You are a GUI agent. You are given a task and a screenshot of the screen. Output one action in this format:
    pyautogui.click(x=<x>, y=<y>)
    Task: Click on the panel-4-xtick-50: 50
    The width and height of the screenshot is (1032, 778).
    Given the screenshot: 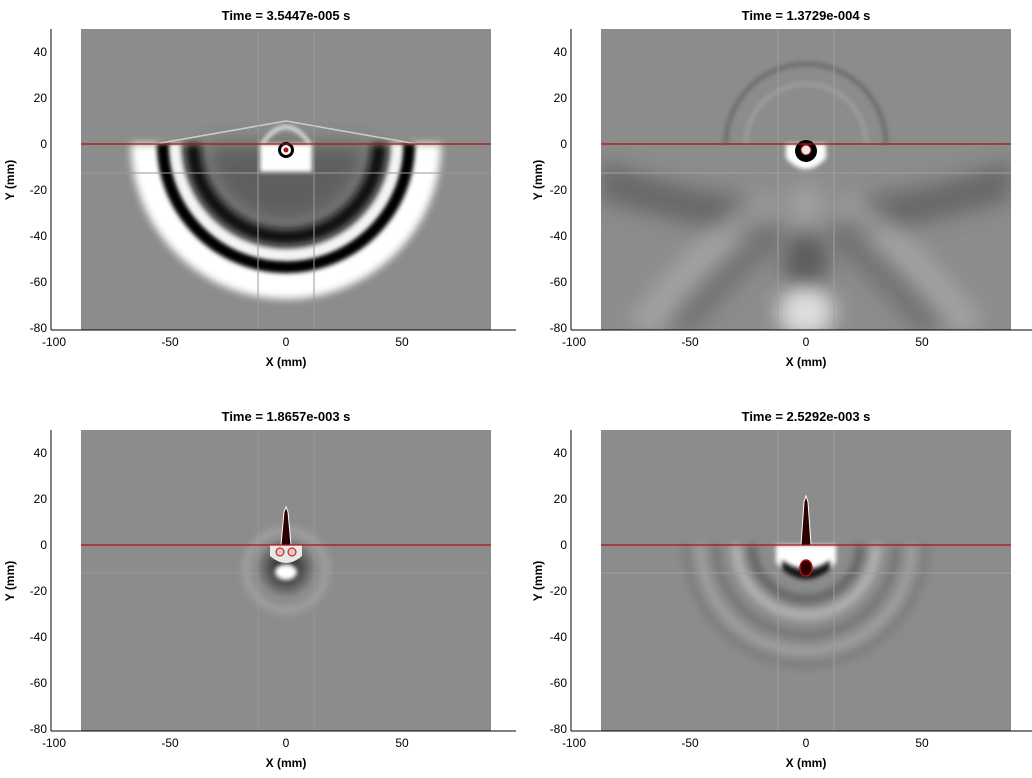 What is the action you would take?
    pyautogui.click(x=922, y=743)
    